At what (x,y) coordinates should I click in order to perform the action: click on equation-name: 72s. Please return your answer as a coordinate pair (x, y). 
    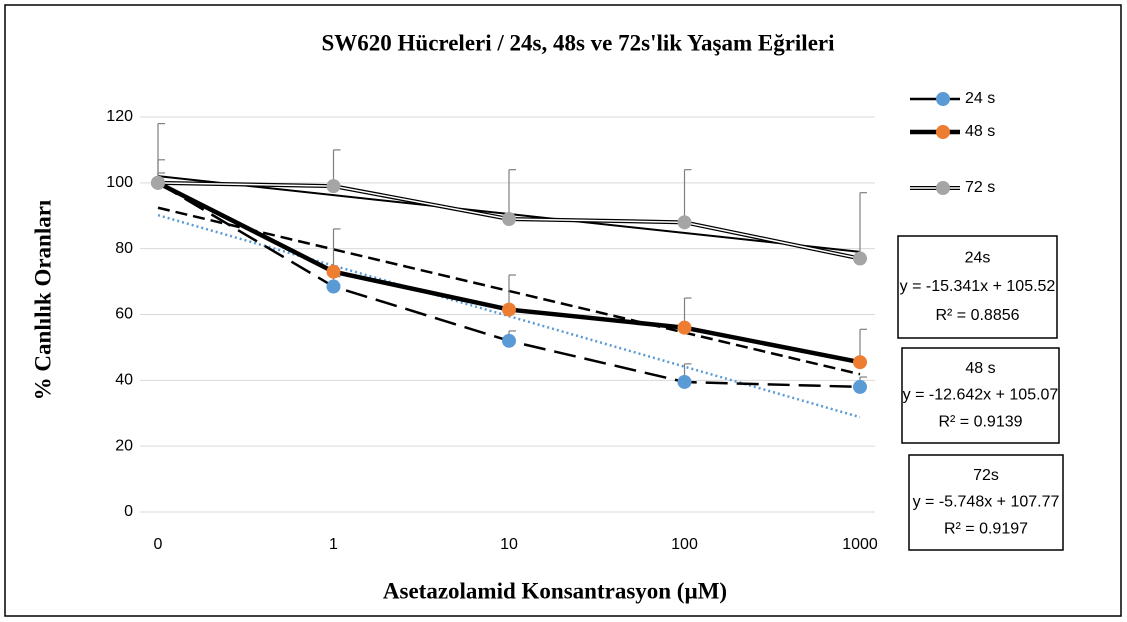
    Looking at the image, I should click on (986, 475).